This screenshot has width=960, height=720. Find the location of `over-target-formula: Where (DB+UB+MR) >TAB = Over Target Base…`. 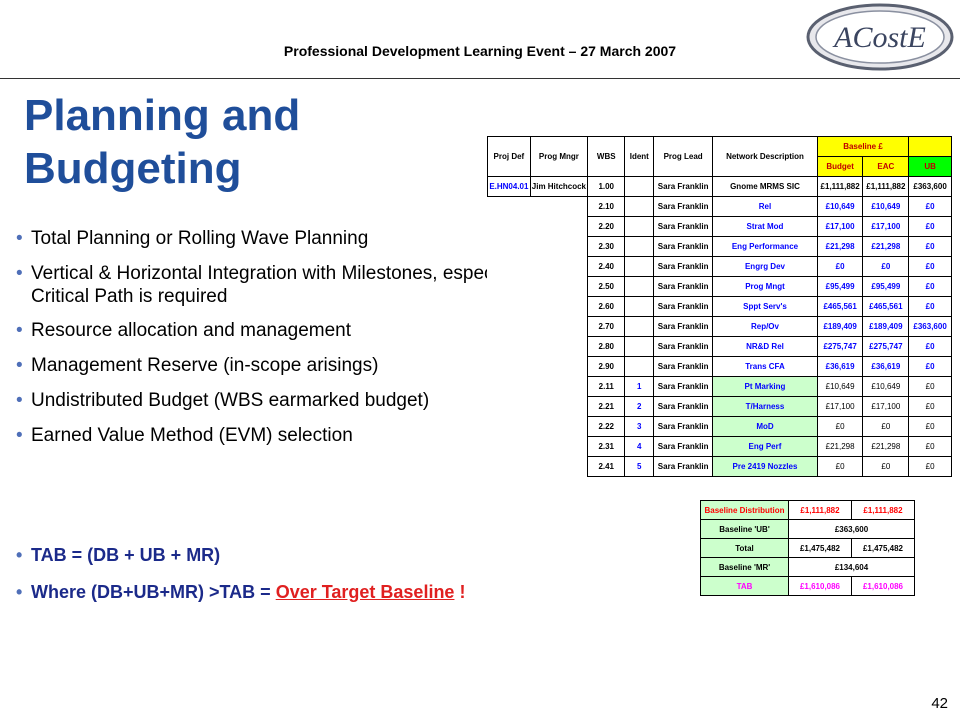

over-target-formula: Where (DB+UB+MR) >TAB = Over Target Base… is located at coordinates (286, 592).